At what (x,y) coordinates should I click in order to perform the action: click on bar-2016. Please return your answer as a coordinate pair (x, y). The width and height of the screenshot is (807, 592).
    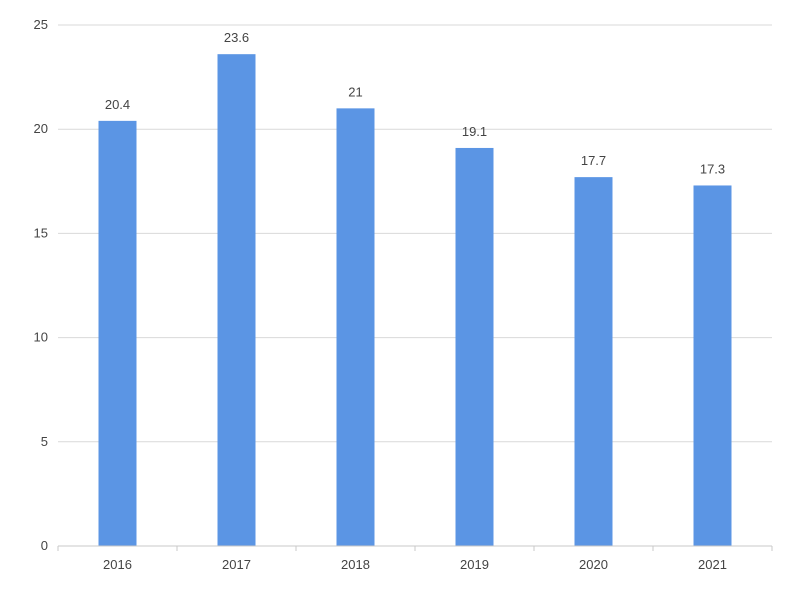
    Looking at the image, I should click on (117, 333).